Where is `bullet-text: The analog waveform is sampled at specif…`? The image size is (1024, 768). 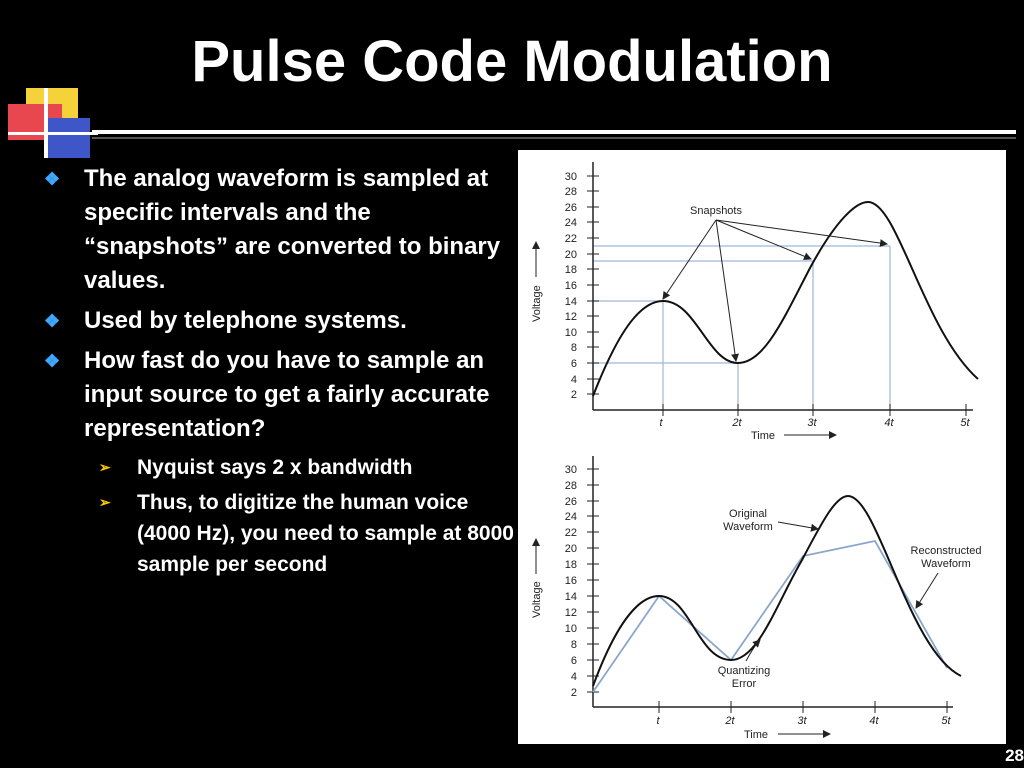
bullet-text: The analog waveform is sampled at specif… is located at coordinates (292, 229).